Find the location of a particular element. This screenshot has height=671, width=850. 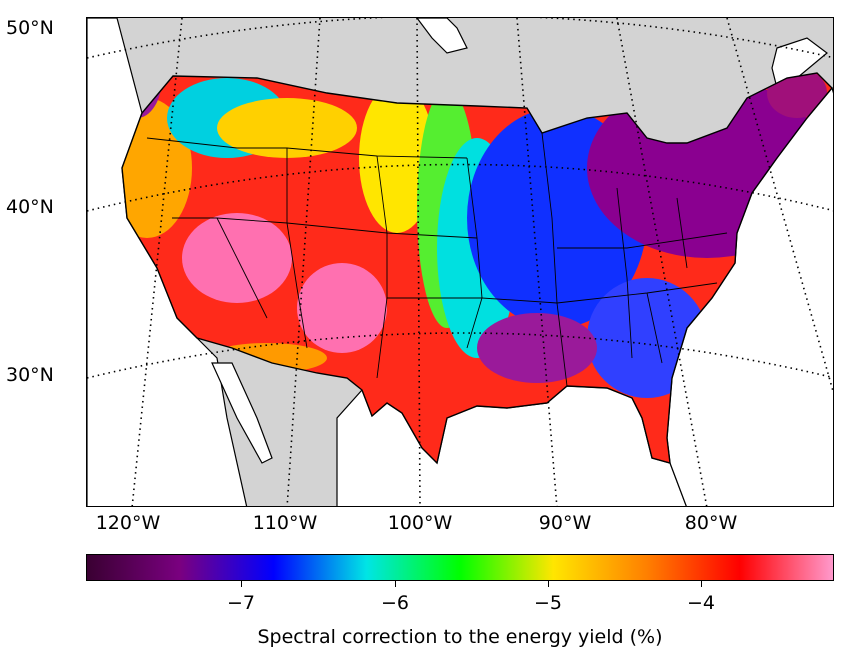

meridian-100w is located at coordinates (418, 262).